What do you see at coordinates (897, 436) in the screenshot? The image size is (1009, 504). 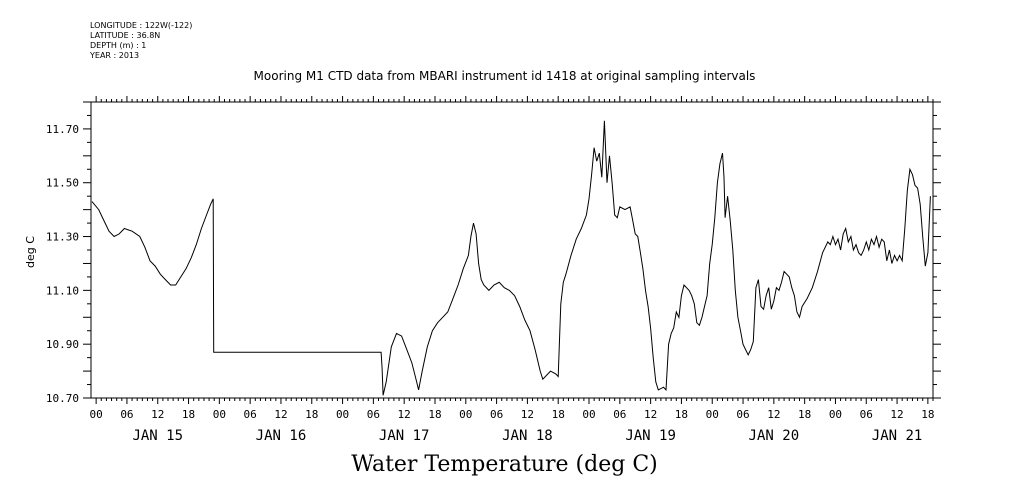 I see `day-label: JAN 21` at bounding box center [897, 436].